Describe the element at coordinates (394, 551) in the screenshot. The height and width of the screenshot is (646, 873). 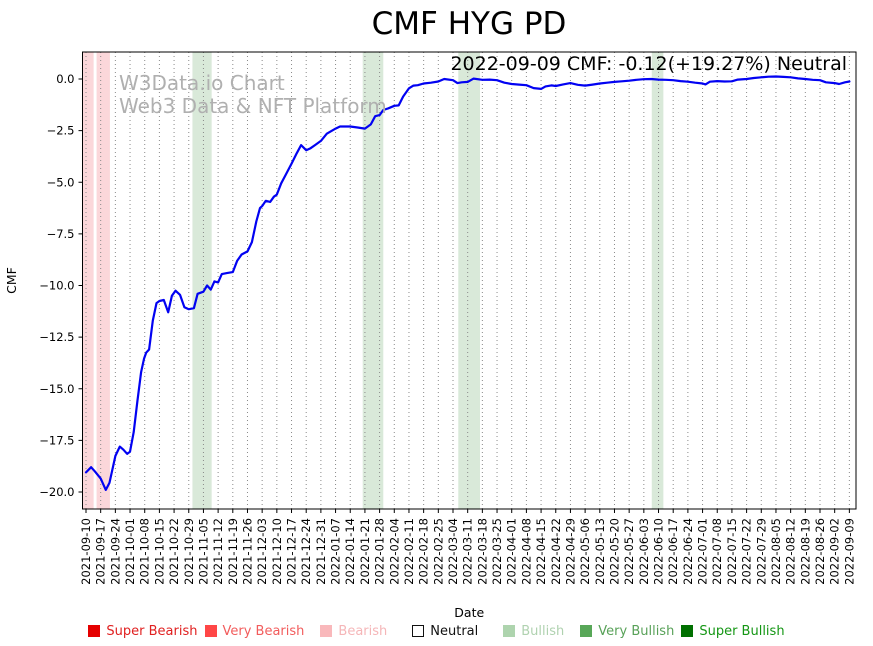
I see `x-tick-label: 2022-02-04` at that location.